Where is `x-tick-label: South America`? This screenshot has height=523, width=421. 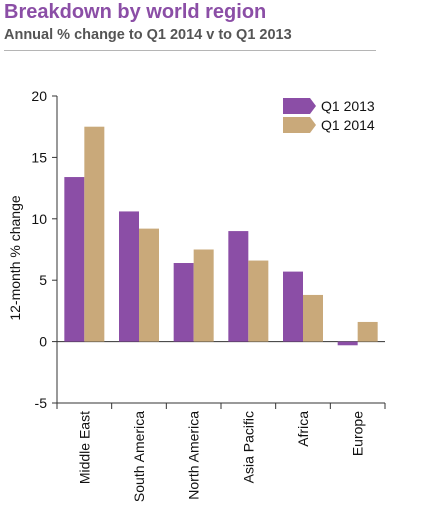 x-tick-label: South America is located at coordinates (139, 456).